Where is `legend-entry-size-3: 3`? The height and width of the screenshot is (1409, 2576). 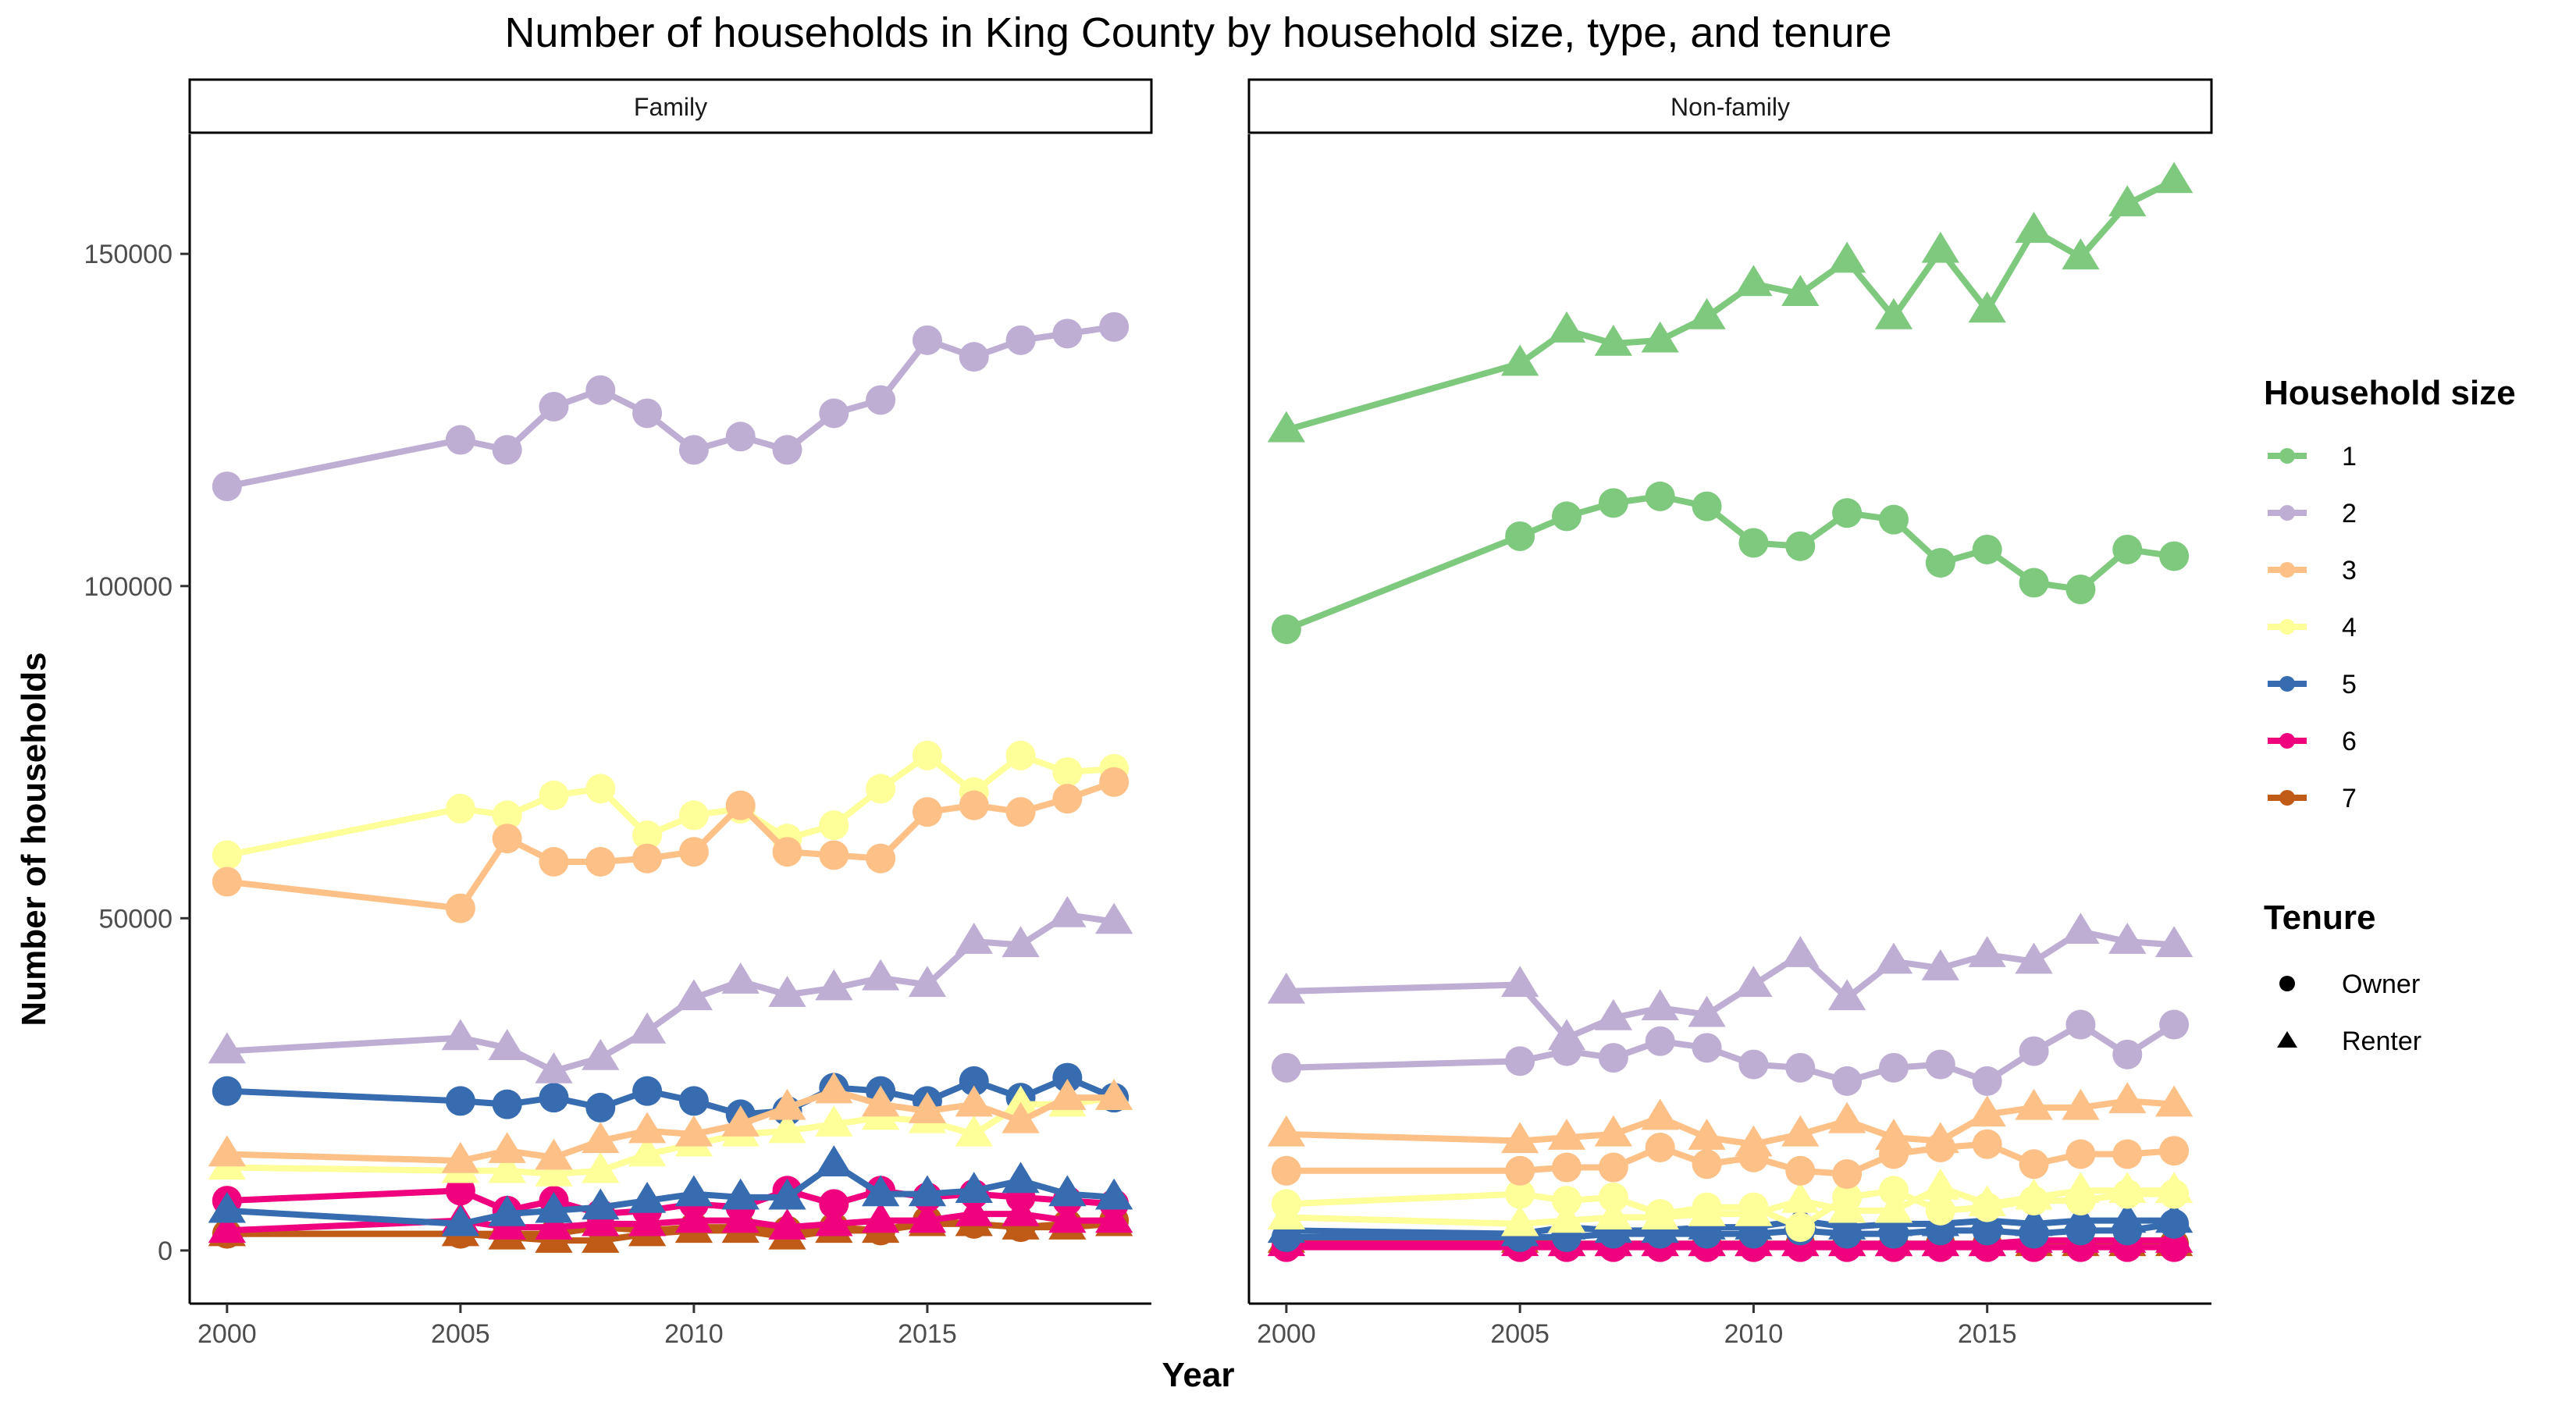 legend-entry-size-3: 3 is located at coordinates (2312, 570).